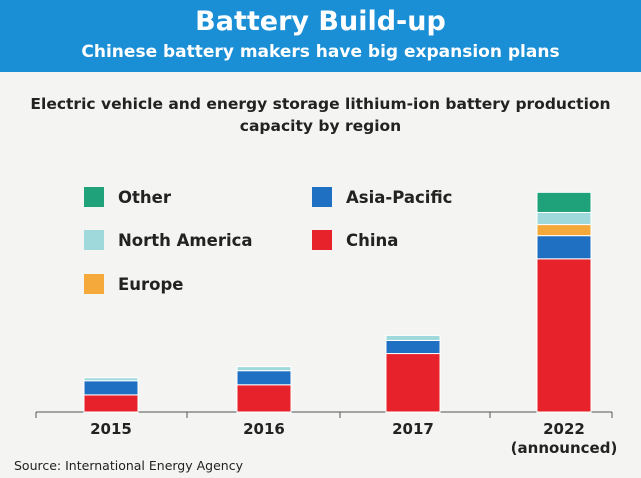  What do you see at coordinates (564, 202) in the screenshot?
I see `bar-2022-other` at bounding box center [564, 202].